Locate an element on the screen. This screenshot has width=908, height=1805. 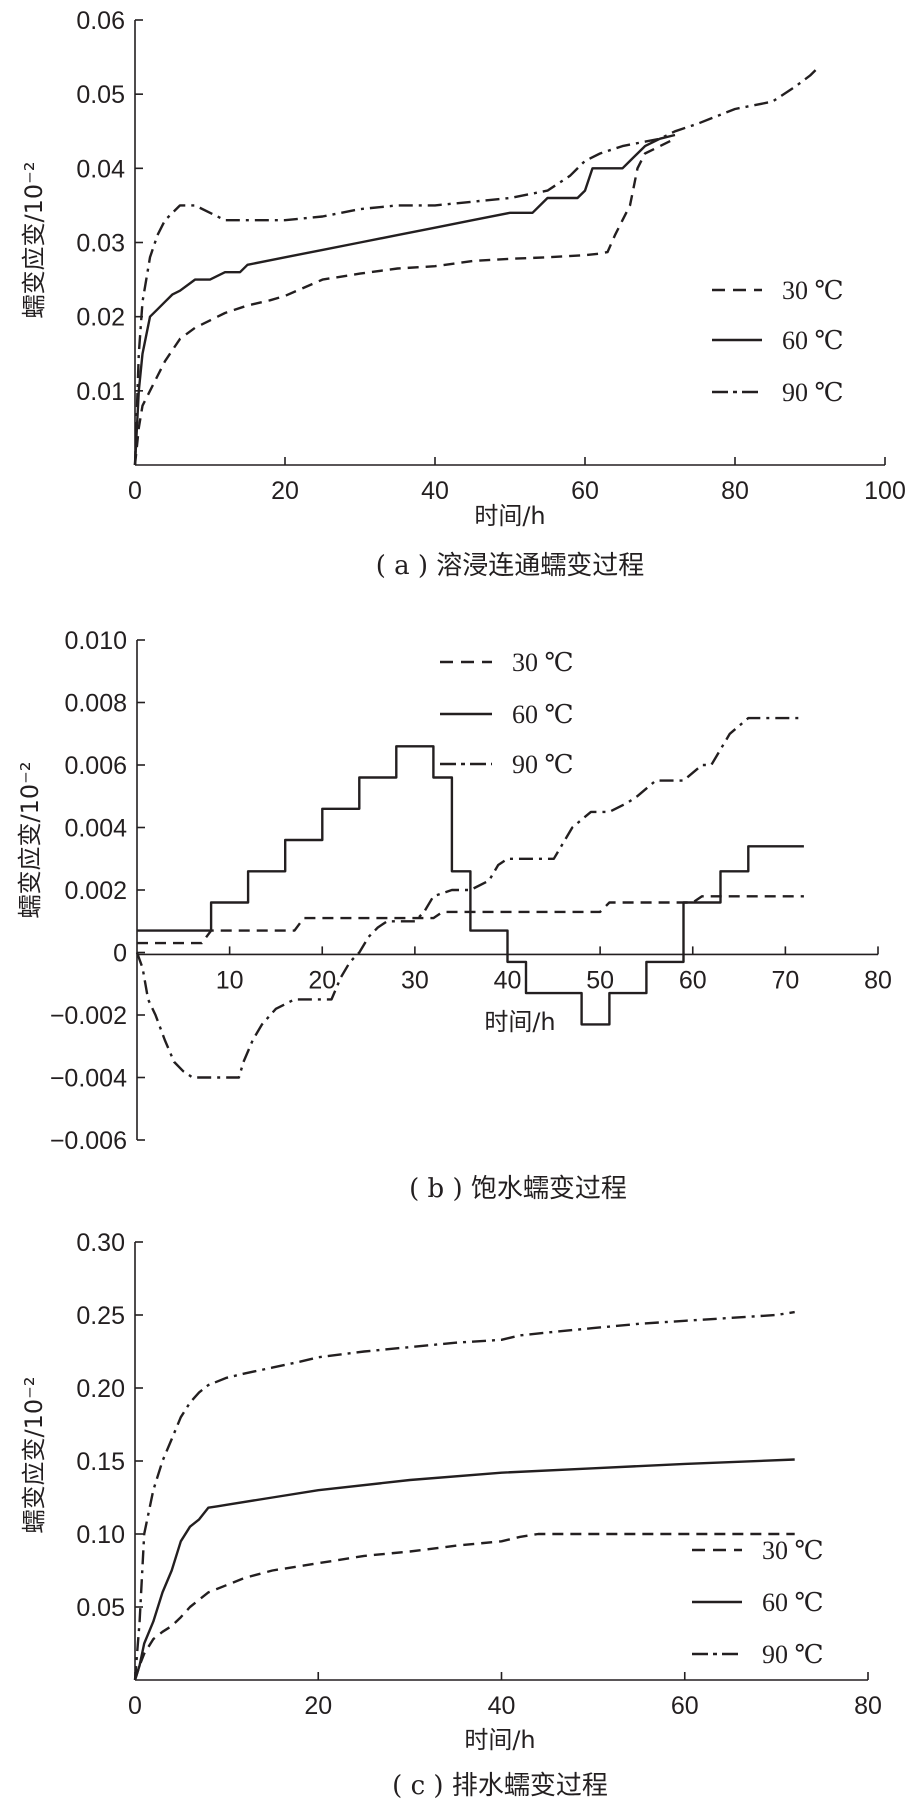
y-tick-label: −0.002 is located at coordinates (88, 1016).